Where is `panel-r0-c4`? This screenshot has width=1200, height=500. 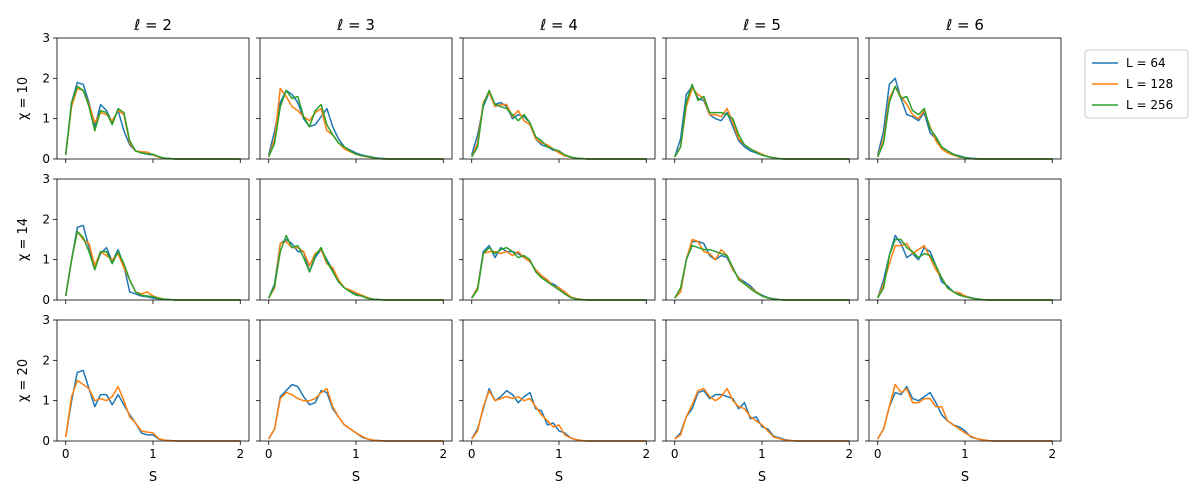
panel-r0-c4 is located at coordinates (963, 100).